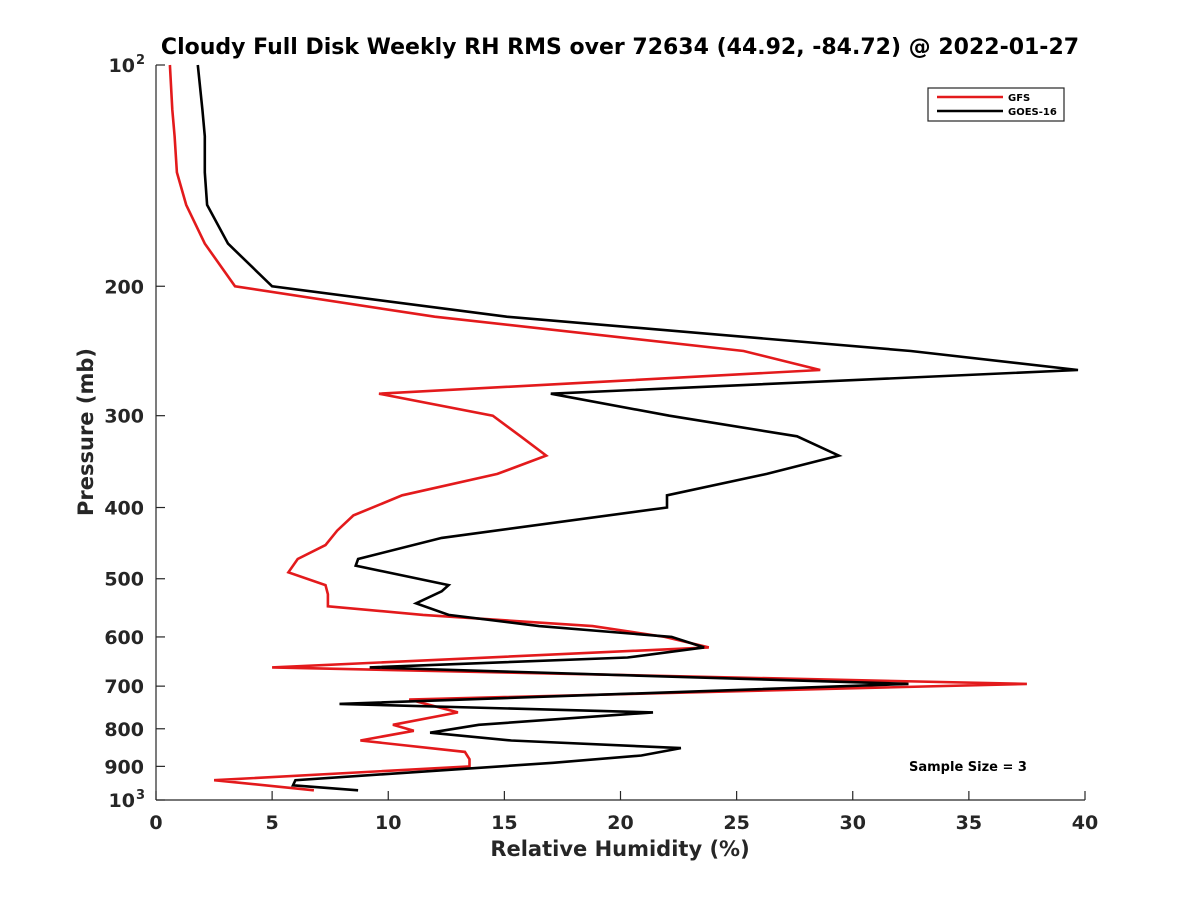  I want to click on x-tick-label: 25, so click(736, 823).